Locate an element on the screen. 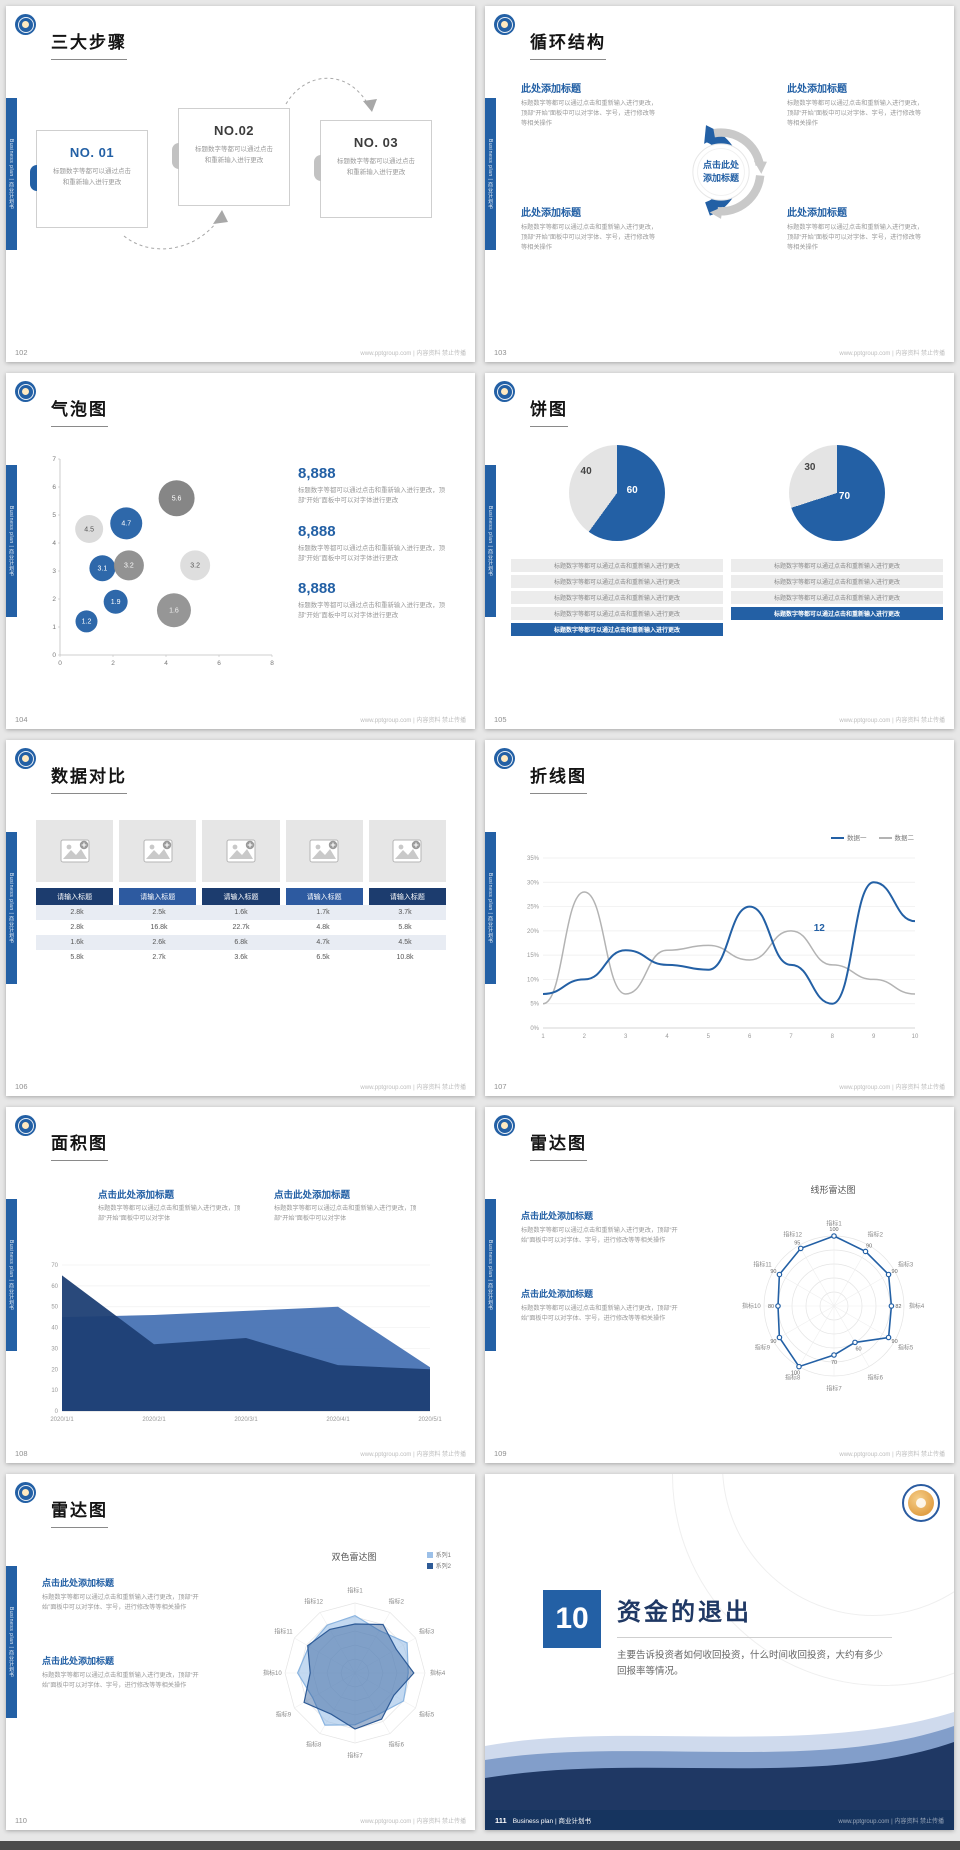  slide-title: 三大步骤 is located at coordinates (89, 44).